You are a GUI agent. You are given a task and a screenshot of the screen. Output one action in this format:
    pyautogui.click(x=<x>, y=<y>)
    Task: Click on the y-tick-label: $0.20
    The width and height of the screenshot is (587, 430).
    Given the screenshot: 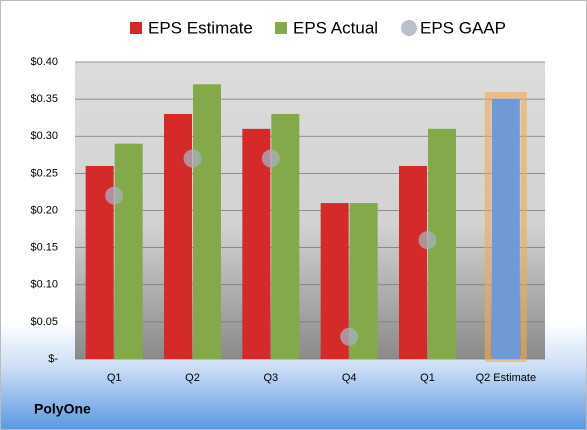 What is the action you would take?
    pyautogui.click(x=44, y=210)
    